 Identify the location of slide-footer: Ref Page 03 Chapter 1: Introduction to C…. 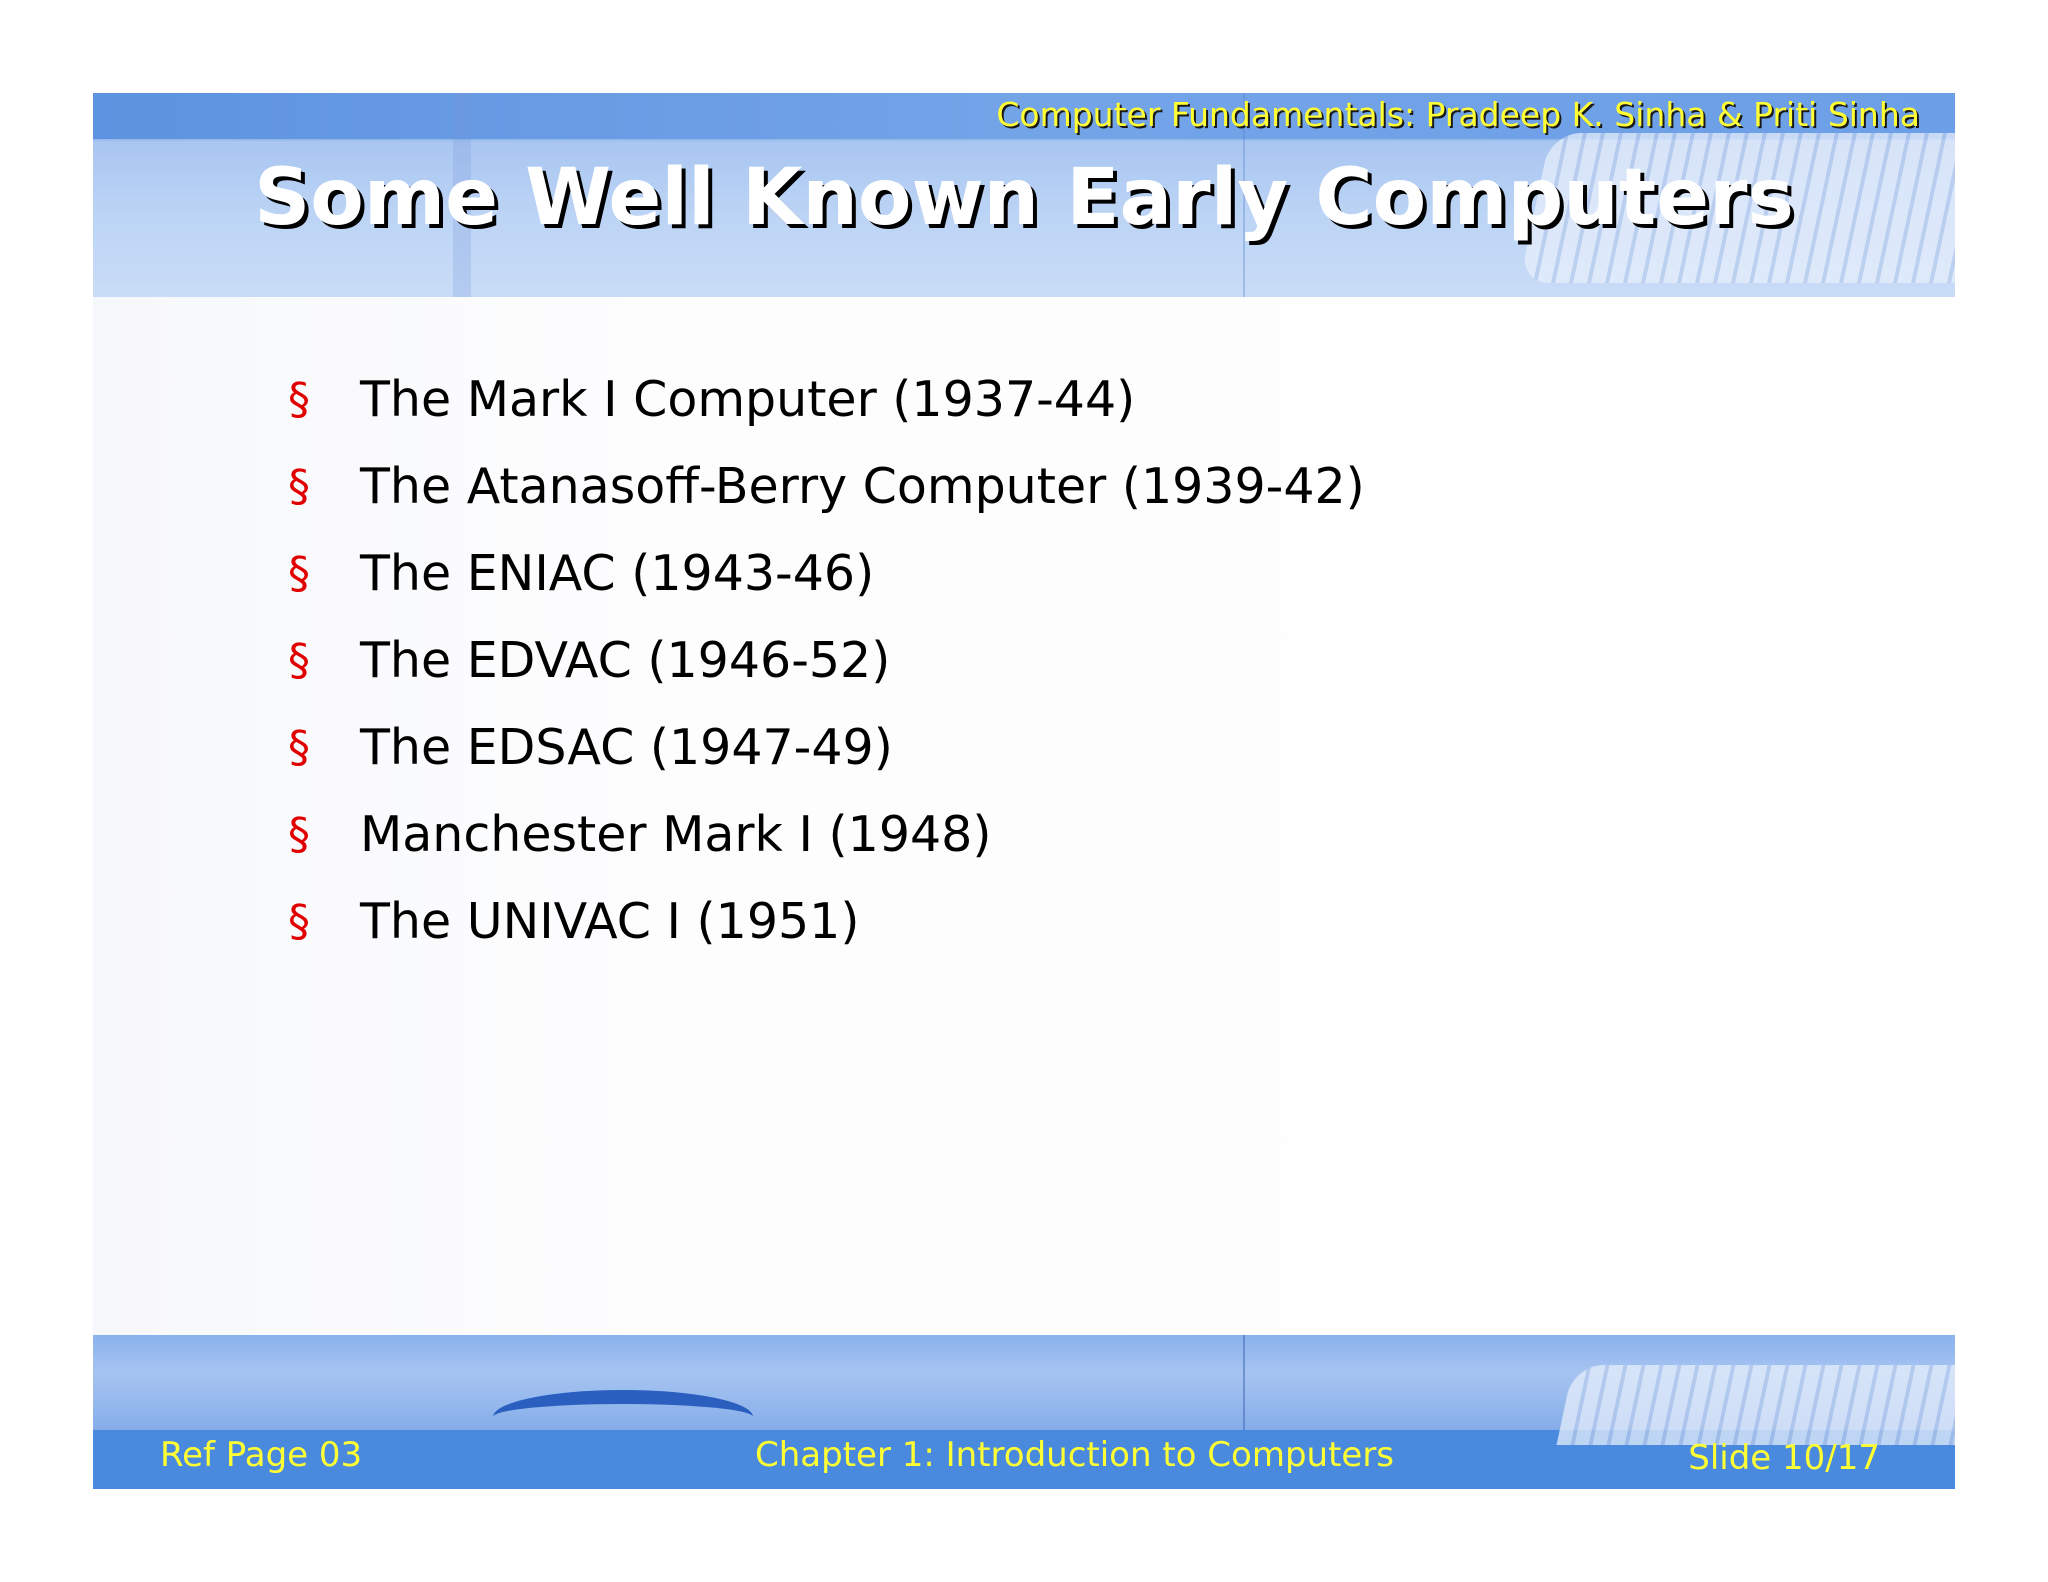
(1024, 1412).